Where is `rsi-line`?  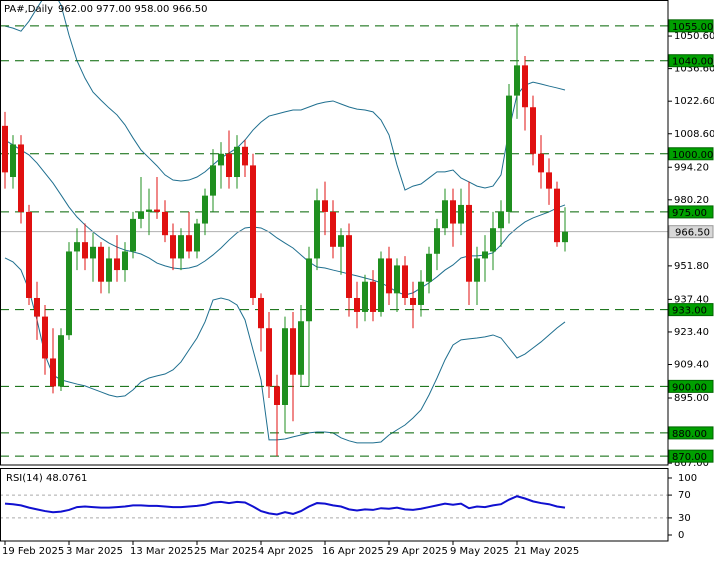
rsi-line is located at coordinates (285, 505).